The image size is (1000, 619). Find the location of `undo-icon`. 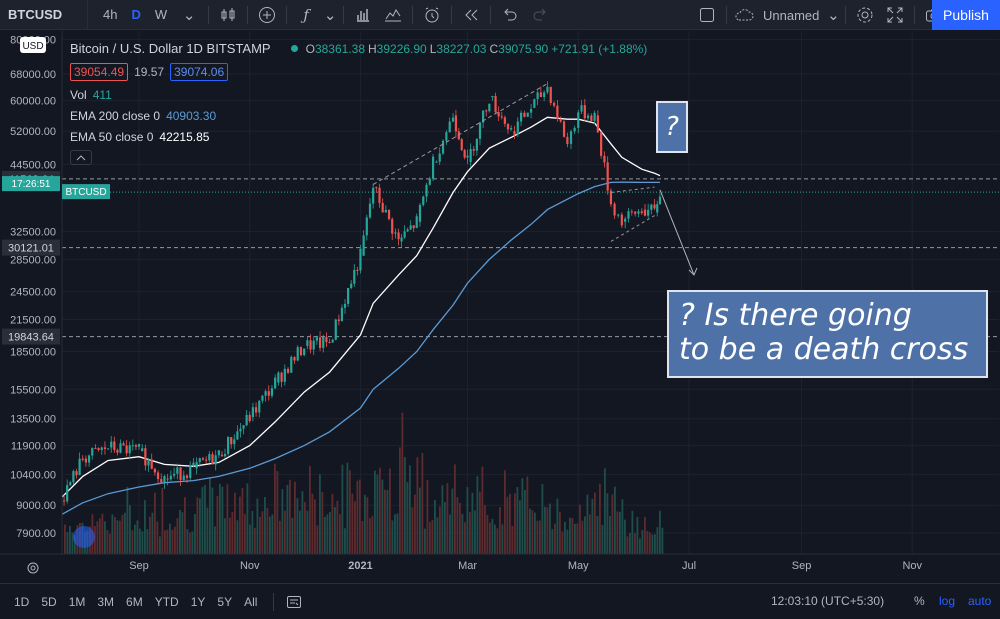

undo-icon is located at coordinates (510, 15).